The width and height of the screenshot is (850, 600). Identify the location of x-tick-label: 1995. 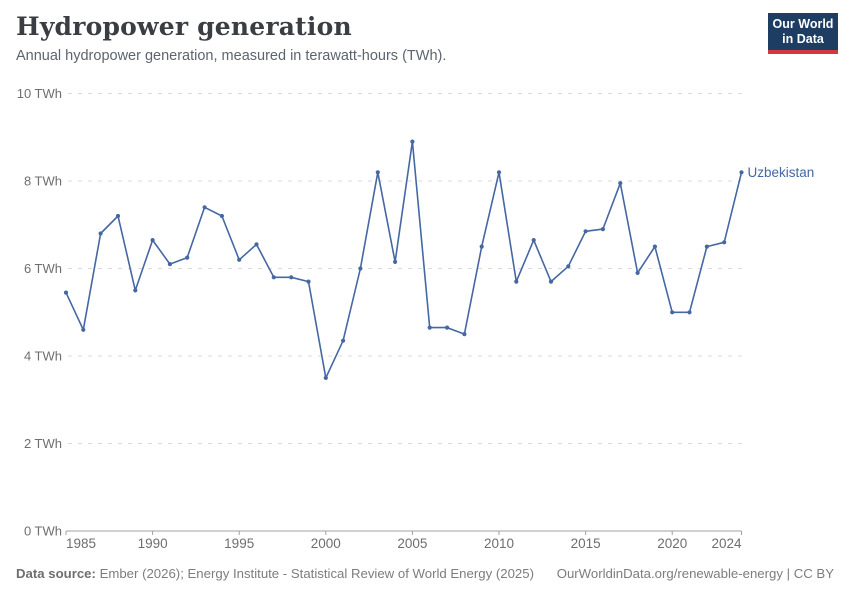
(239, 543).